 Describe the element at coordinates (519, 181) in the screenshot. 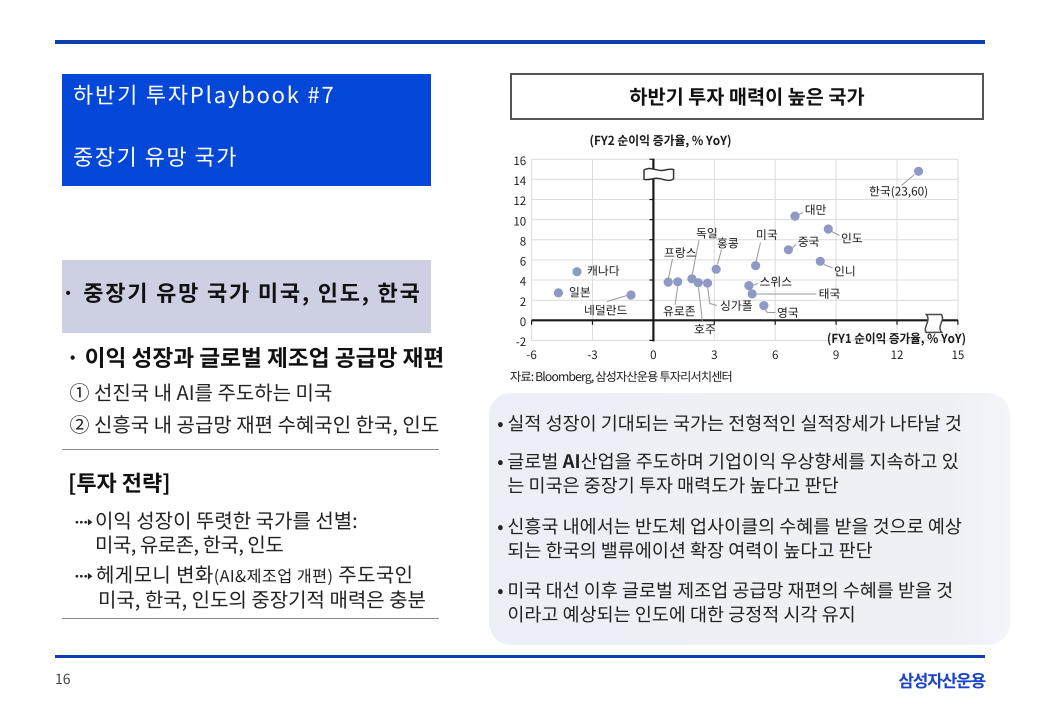

I see `svg-text: 14` at that location.